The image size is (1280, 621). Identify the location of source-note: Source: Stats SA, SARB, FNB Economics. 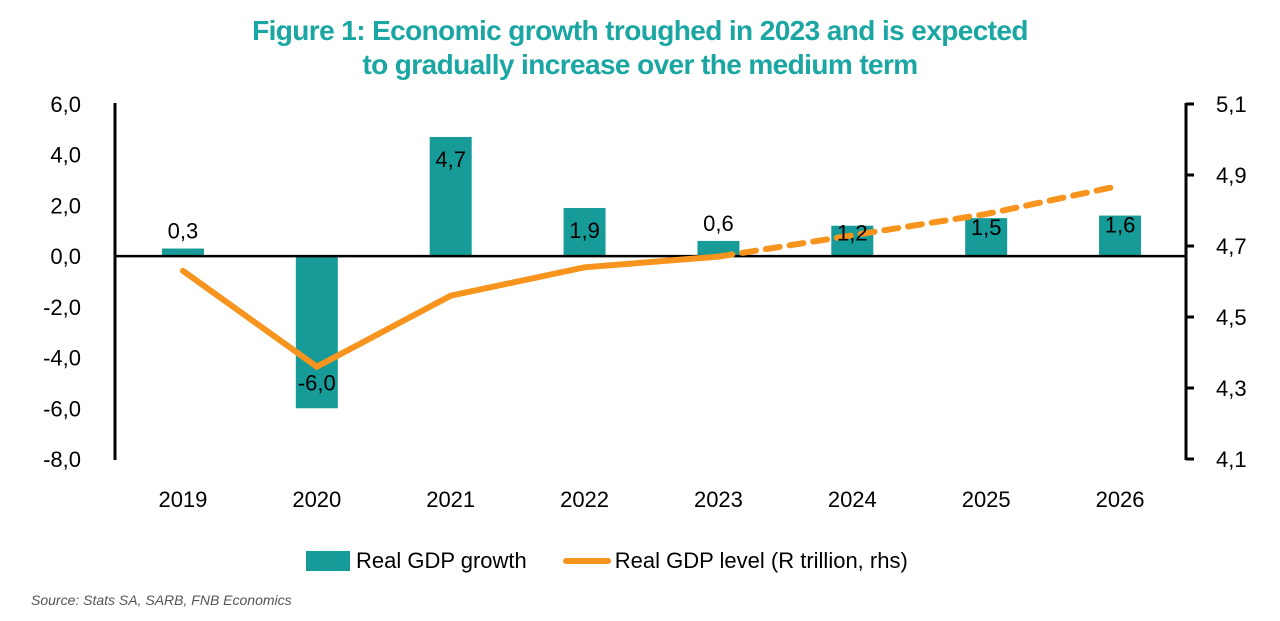
(161, 600).